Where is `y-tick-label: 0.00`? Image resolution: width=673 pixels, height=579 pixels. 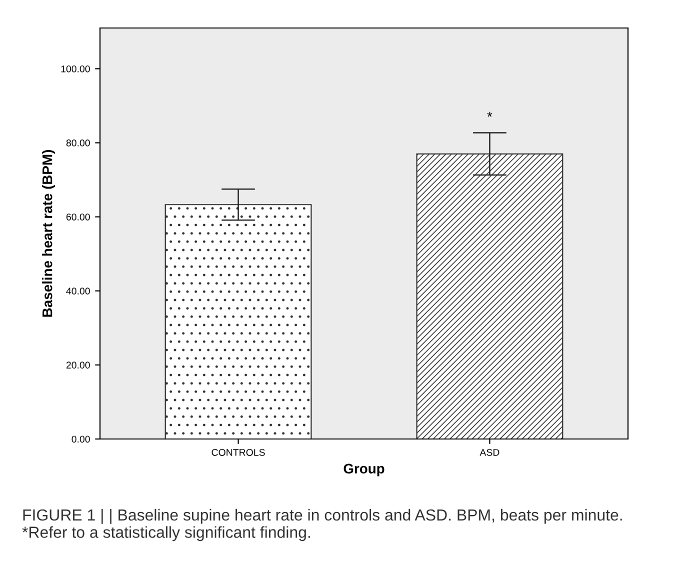
y-tick-label: 0.00 is located at coordinates (81, 439).